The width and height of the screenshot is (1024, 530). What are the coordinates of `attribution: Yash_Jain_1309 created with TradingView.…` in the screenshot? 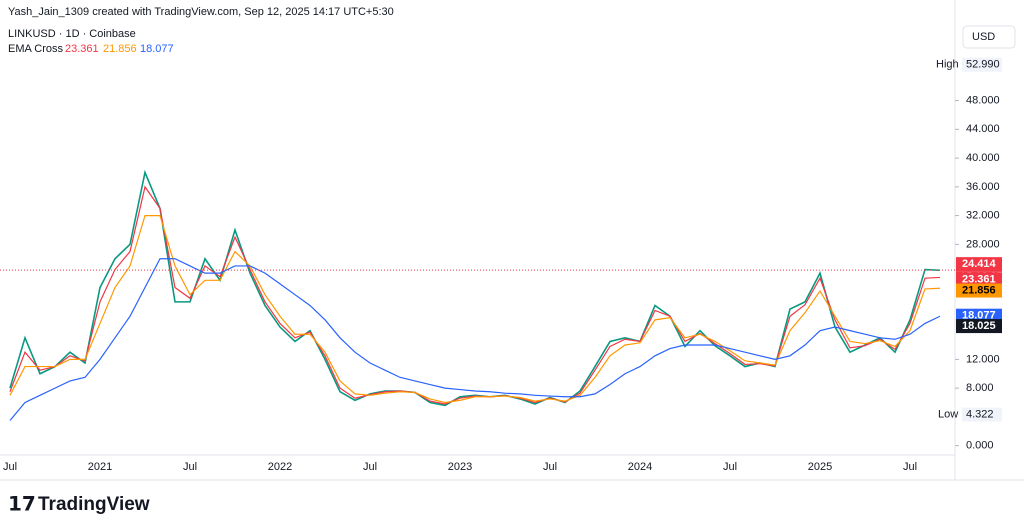 It's located at (201, 12).